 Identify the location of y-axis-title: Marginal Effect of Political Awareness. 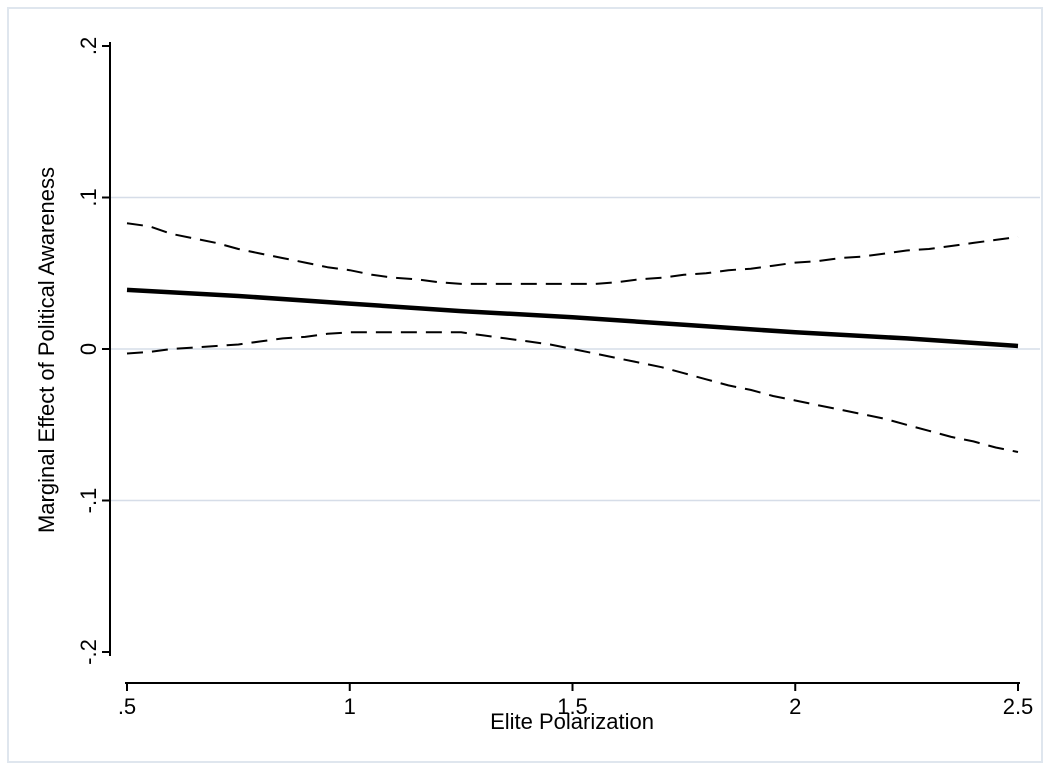
(46, 350).